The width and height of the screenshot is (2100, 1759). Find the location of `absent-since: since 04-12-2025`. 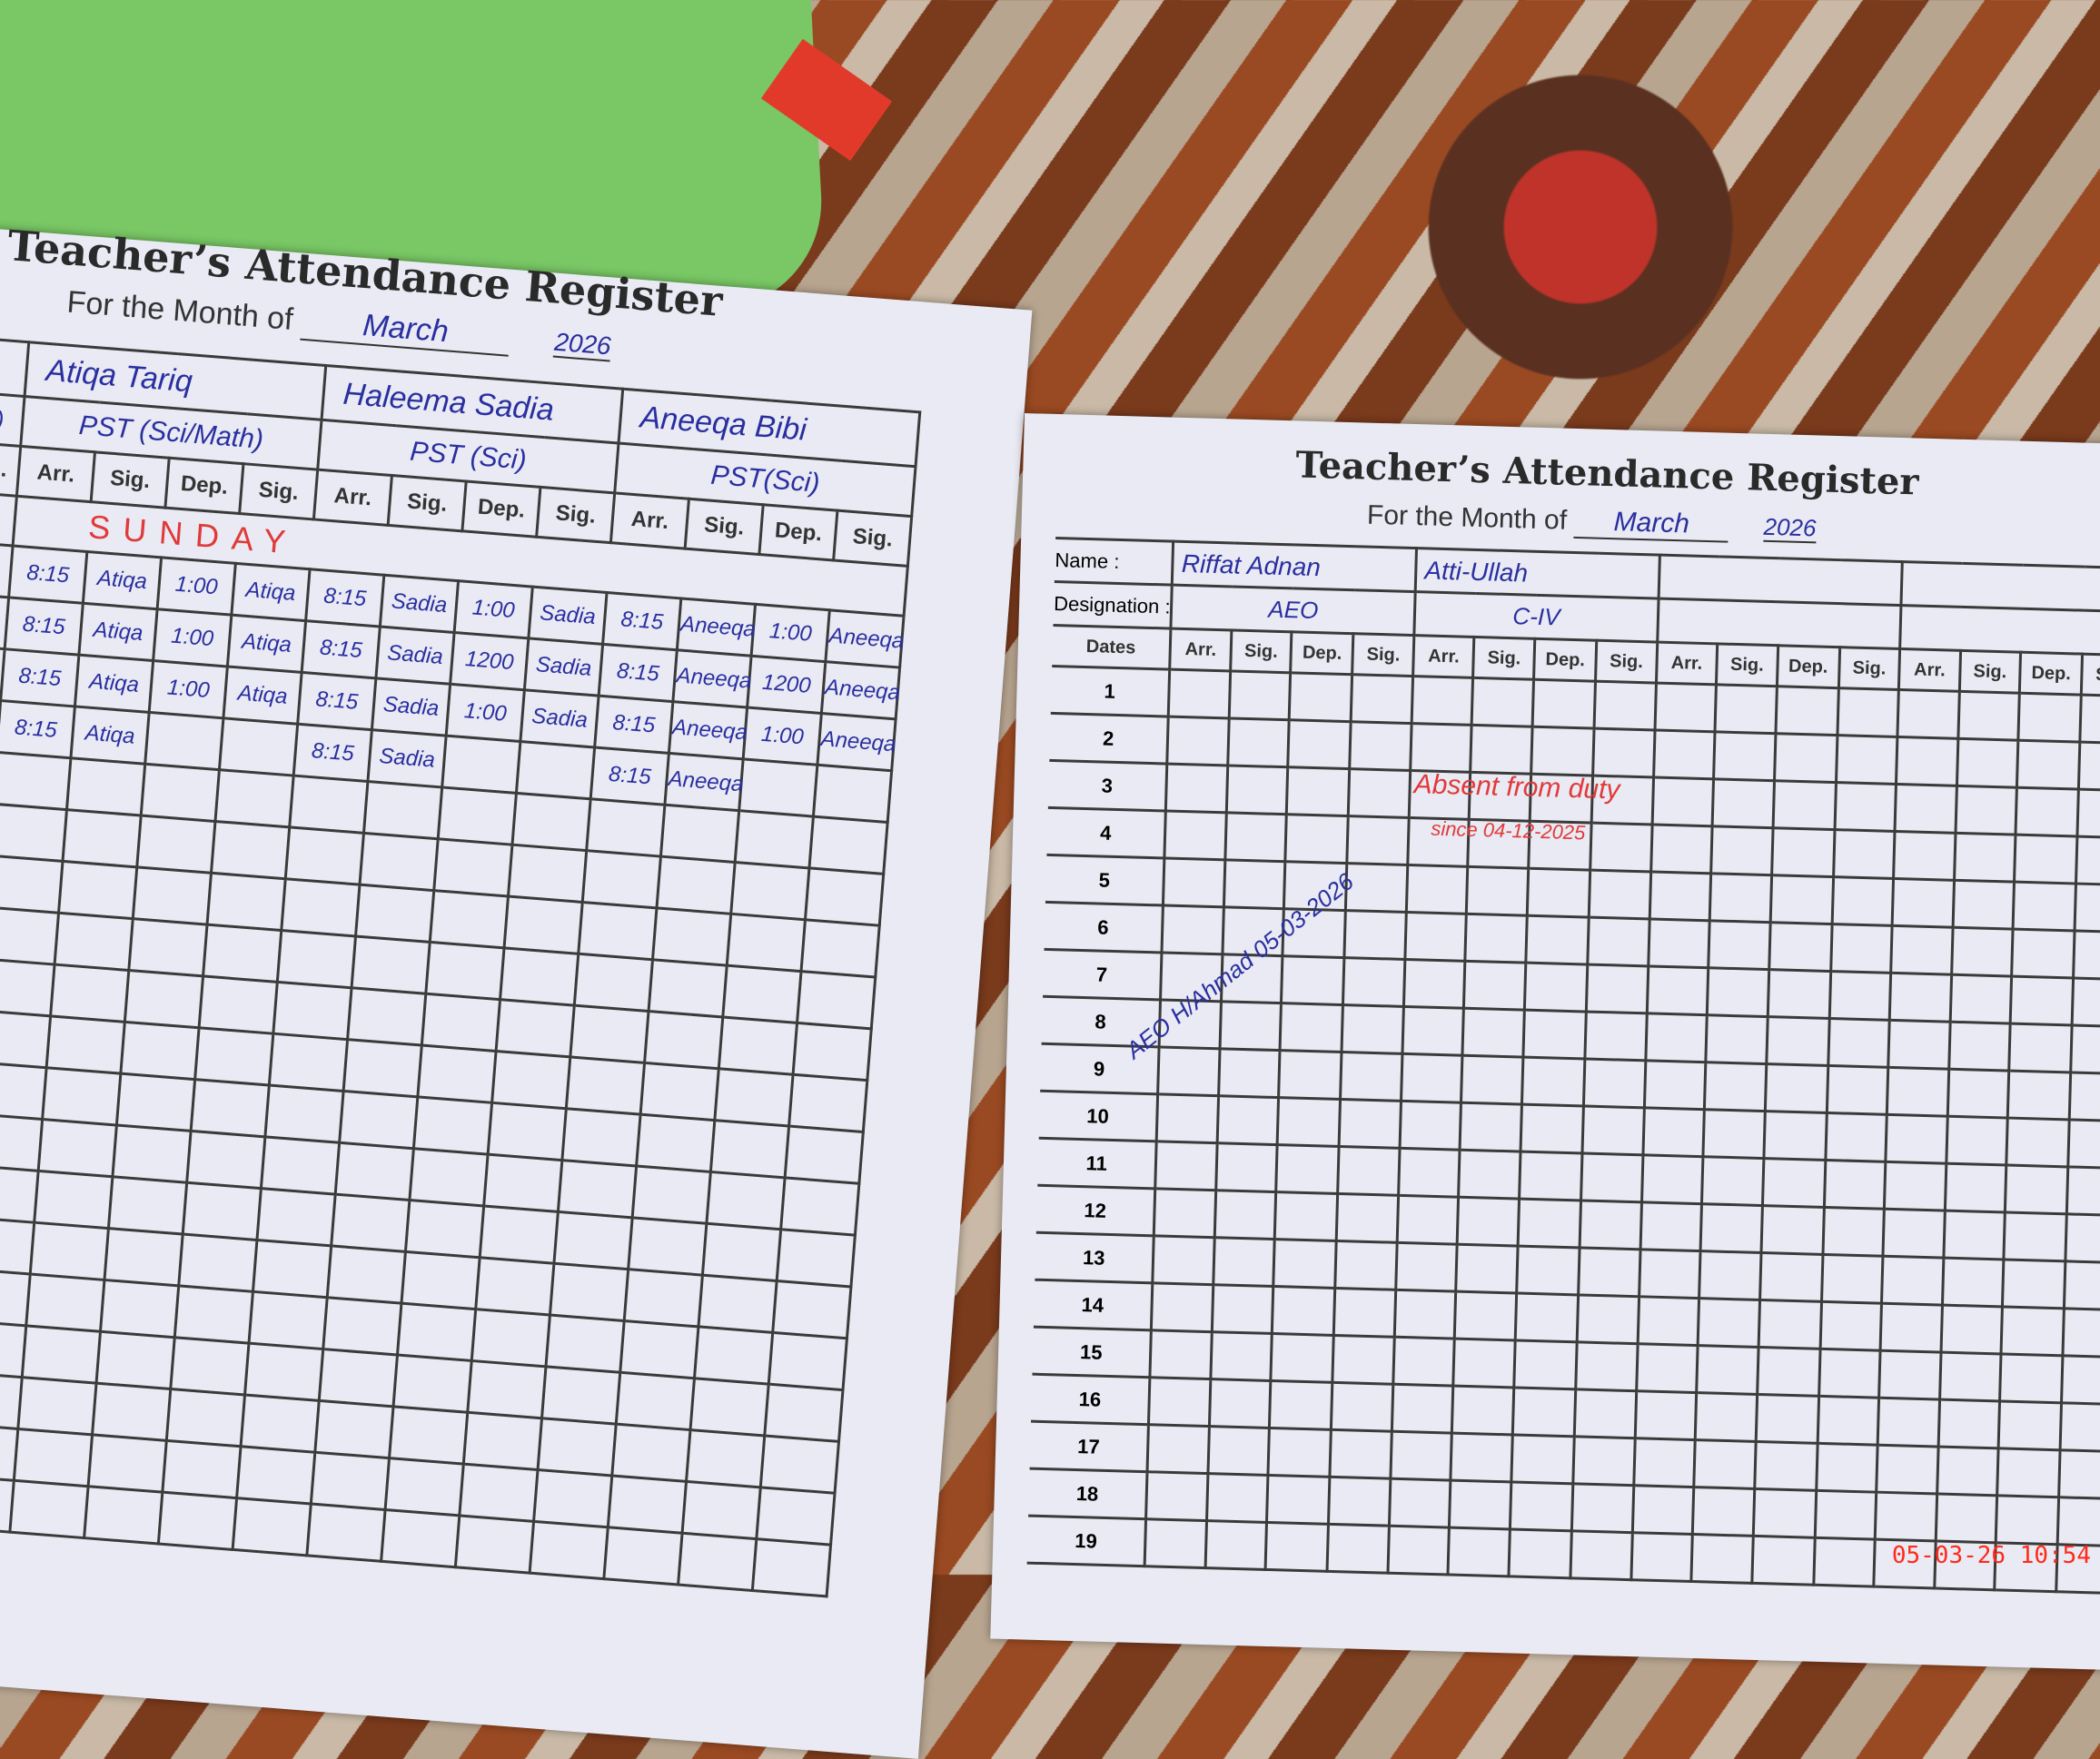

absent-since: since 04-12-2025 is located at coordinates (1508, 830).